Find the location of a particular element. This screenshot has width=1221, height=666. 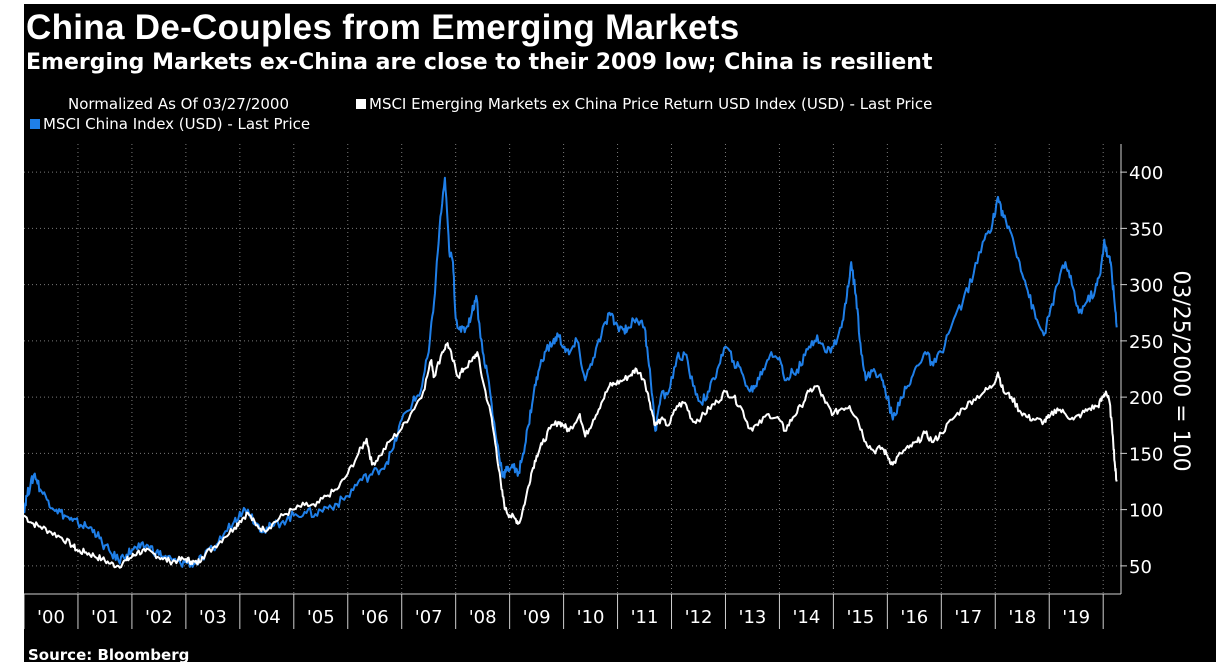

y-tick-label: 200 is located at coordinates (1146, 398).